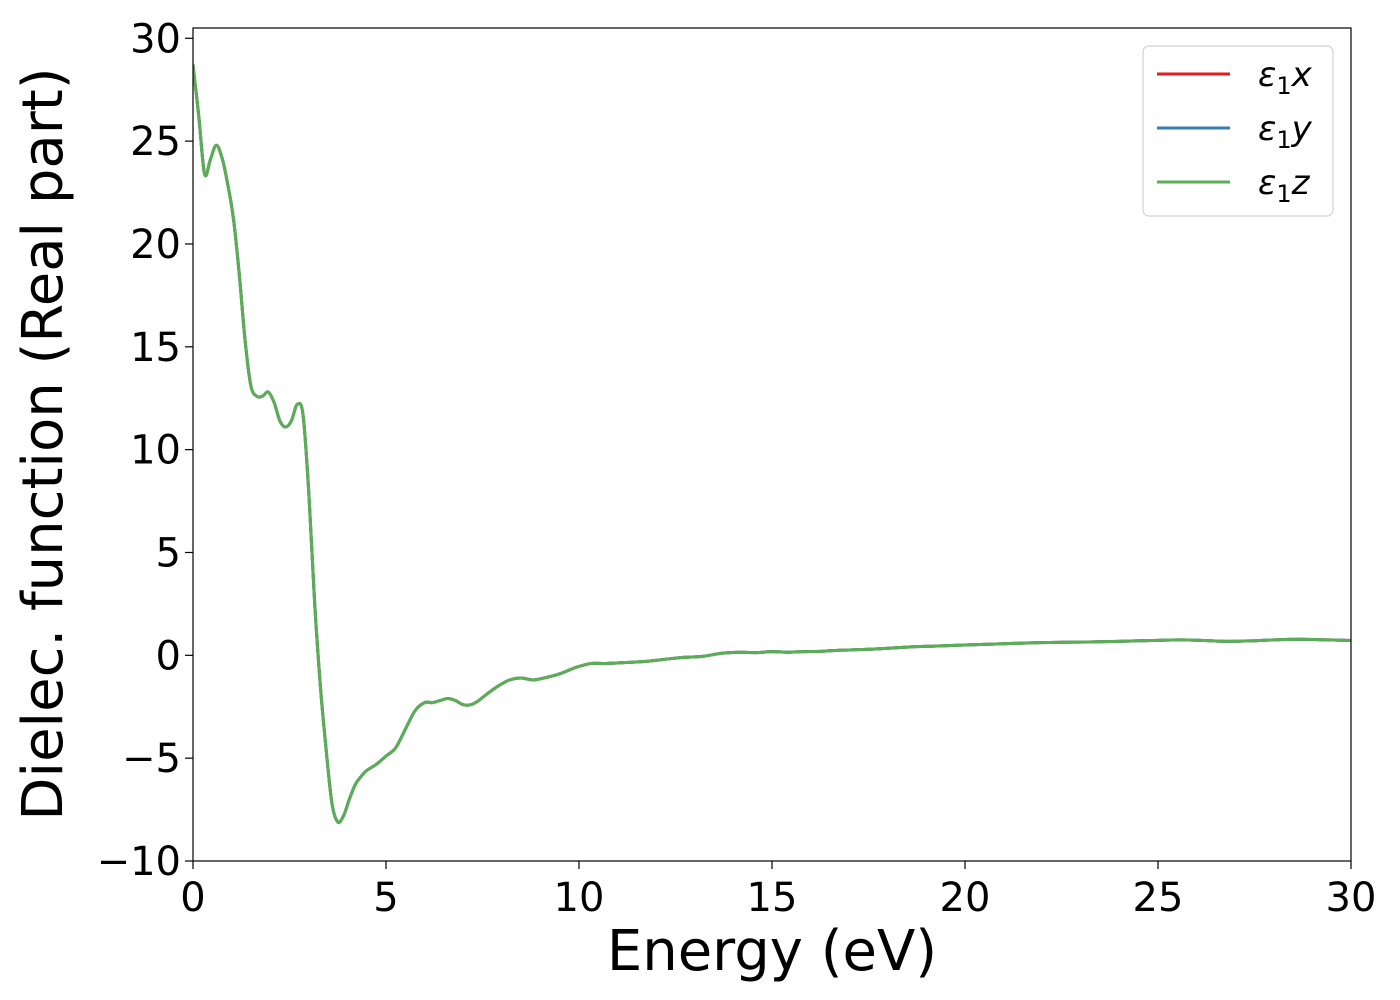 This screenshot has width=1400, height=1000. What do you see at coordinates (151, 759) in the screenshot?
I see `y-tick-label: −5` at bounding box center [151, 759].